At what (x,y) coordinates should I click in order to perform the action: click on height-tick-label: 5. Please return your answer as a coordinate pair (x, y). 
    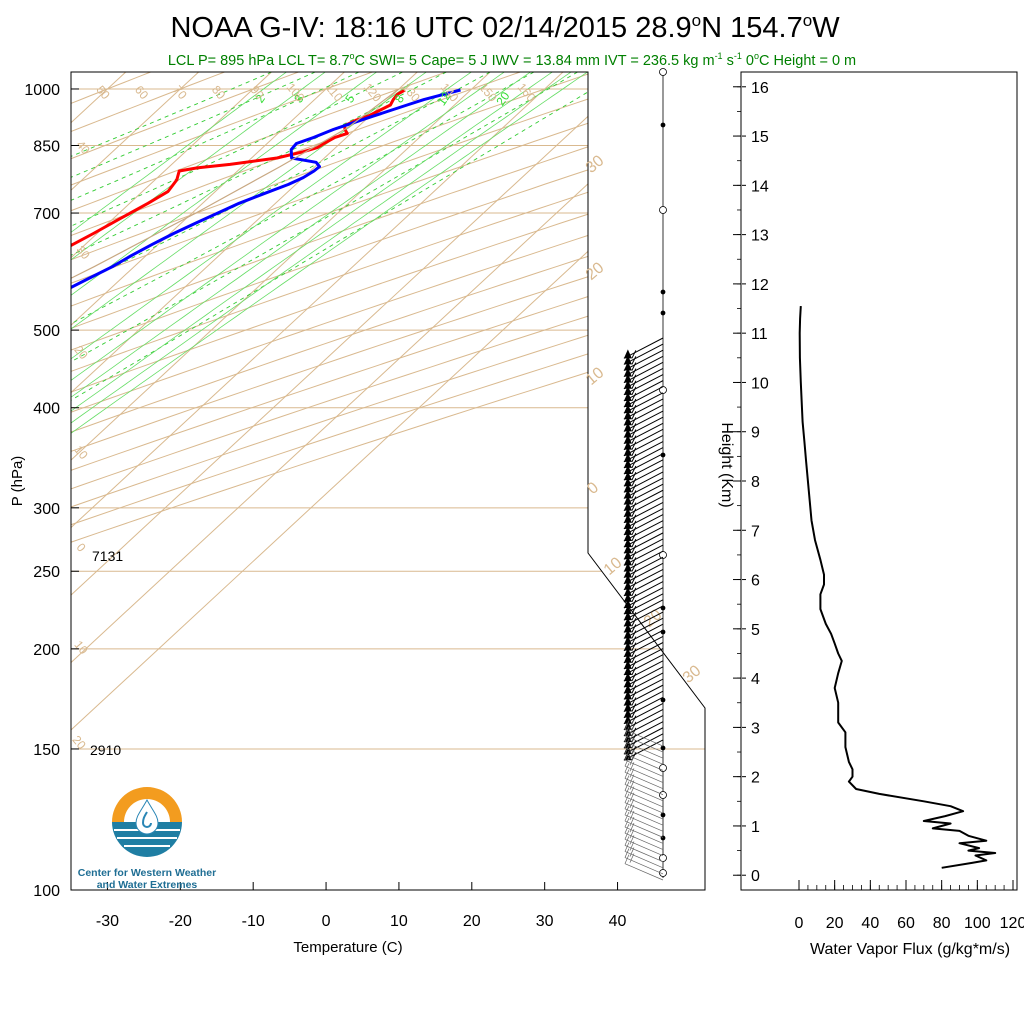
    Looking at the image, I should click on (755, 630).